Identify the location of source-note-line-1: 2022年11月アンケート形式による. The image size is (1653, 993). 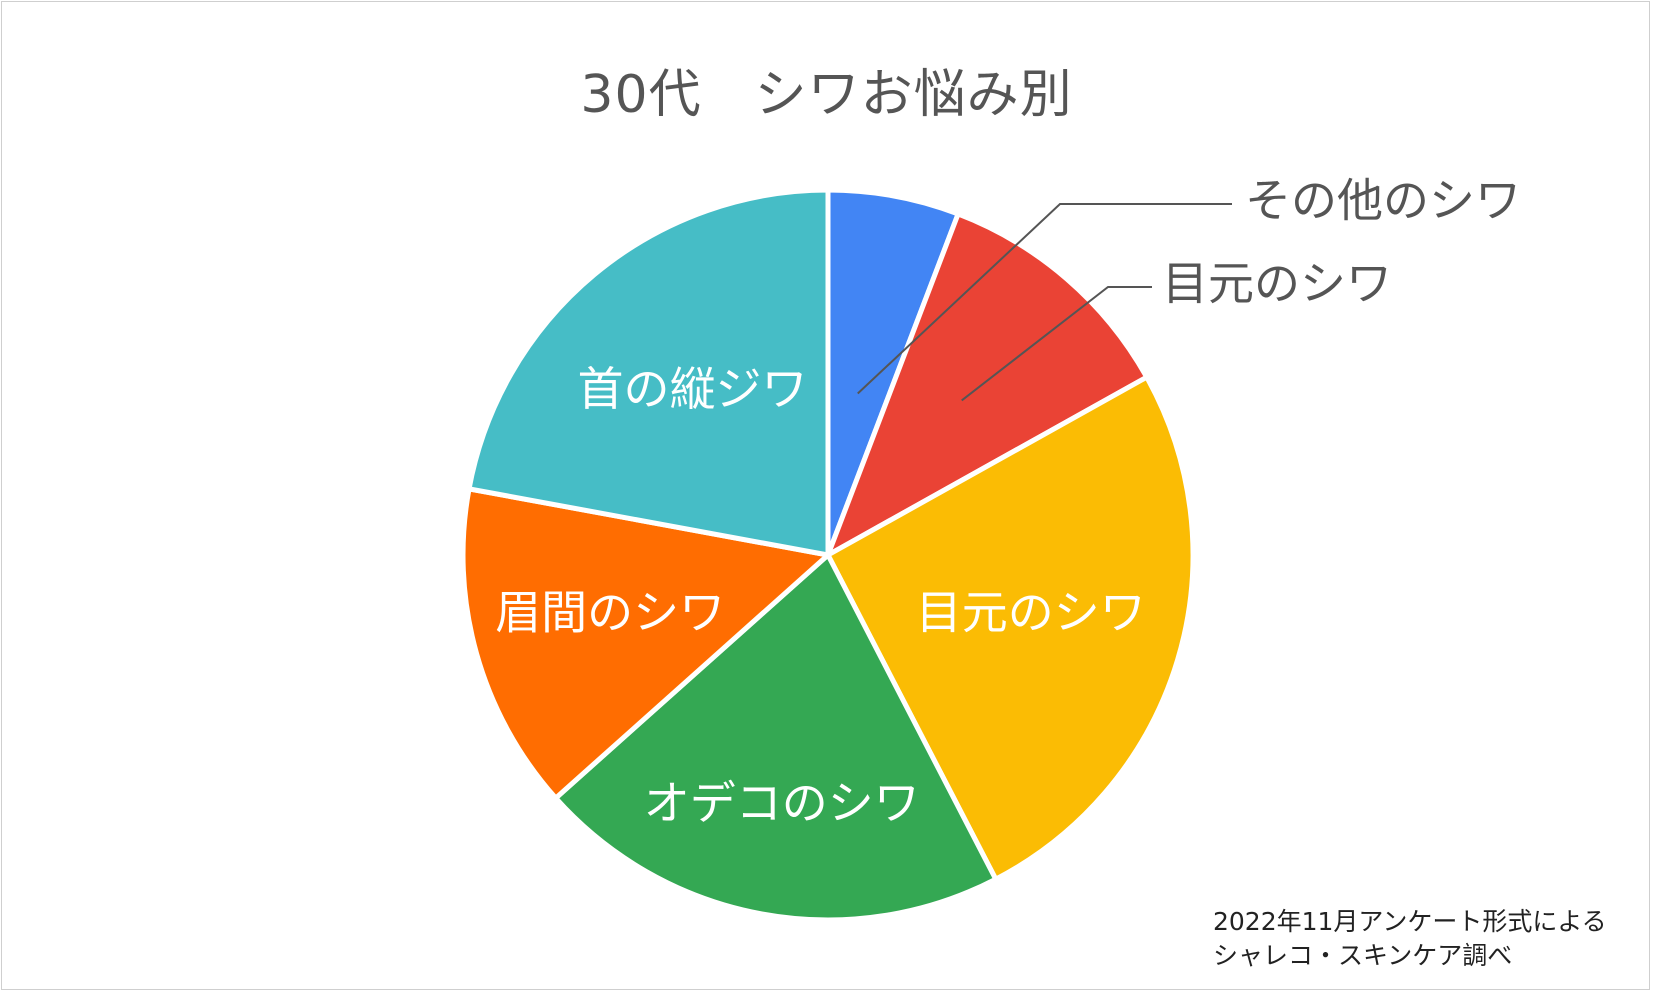
(1410, 921).